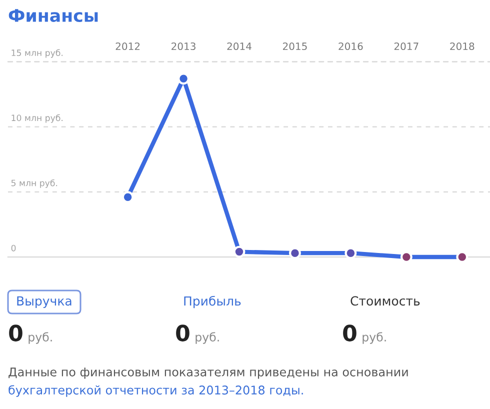 The width and height of the screenshot is (490, 409). I want to click on x-tick-label: 2016, so click(350, 46).